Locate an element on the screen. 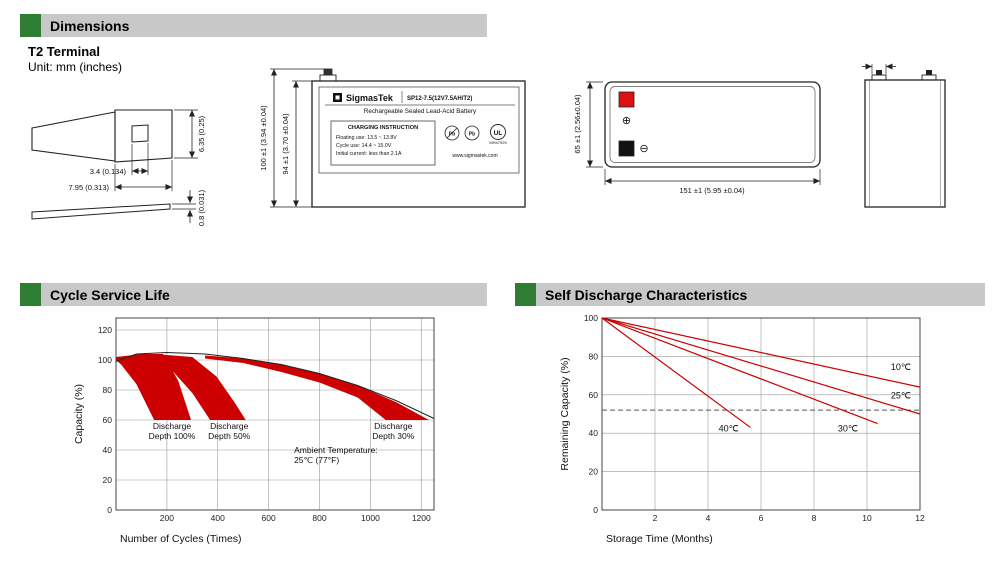 The height and width of the screenshot is (565, 1000). plot-border is located at coordinates (275, 414).